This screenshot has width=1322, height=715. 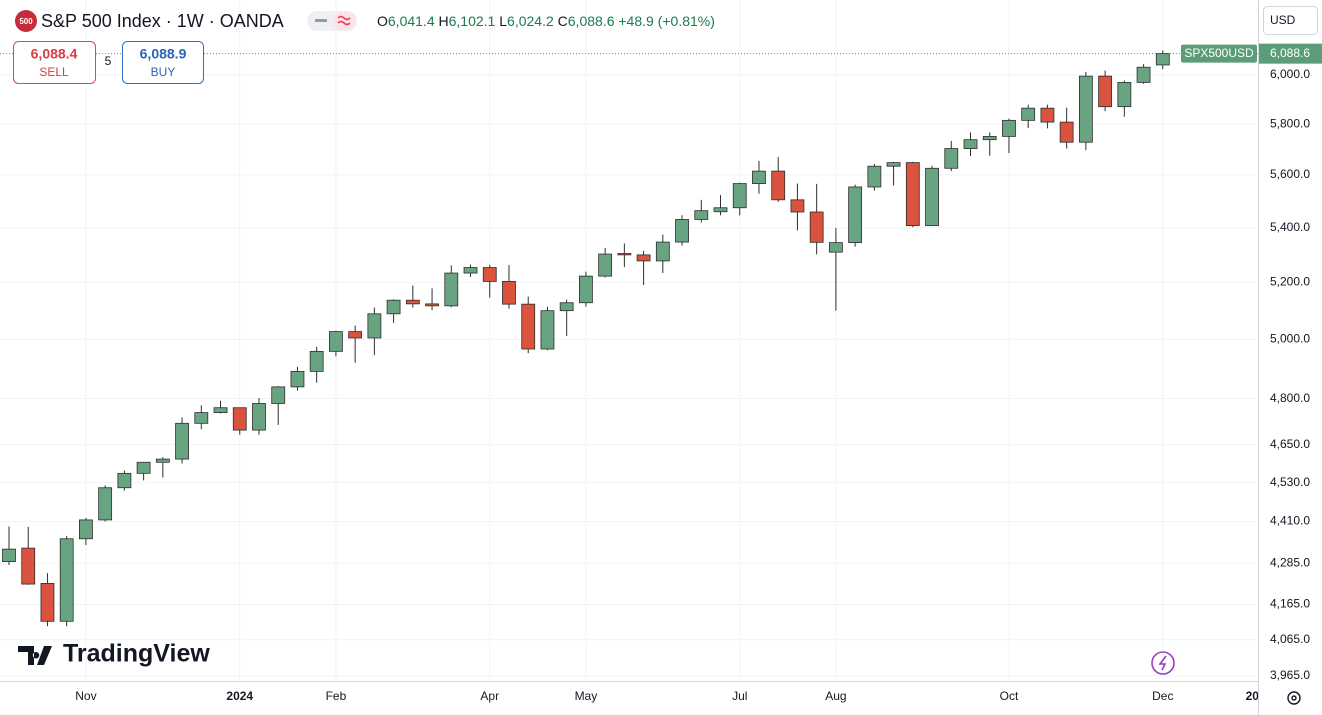 I want to click on last-price-tag-box, so click(x=1290, y=53).